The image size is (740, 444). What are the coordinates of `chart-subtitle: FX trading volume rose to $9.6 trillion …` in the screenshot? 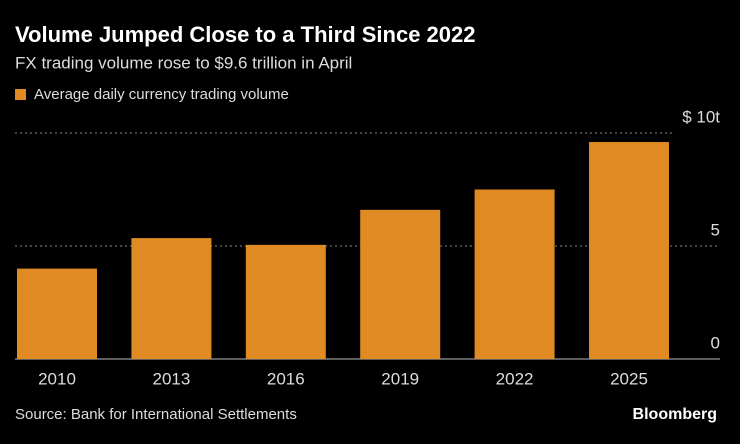 It's located at (183, 62).